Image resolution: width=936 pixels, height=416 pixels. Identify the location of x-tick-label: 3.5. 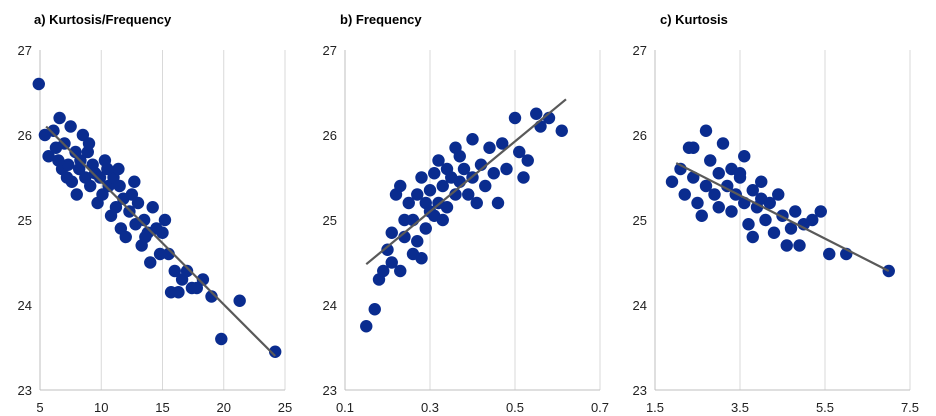
(740, 407).